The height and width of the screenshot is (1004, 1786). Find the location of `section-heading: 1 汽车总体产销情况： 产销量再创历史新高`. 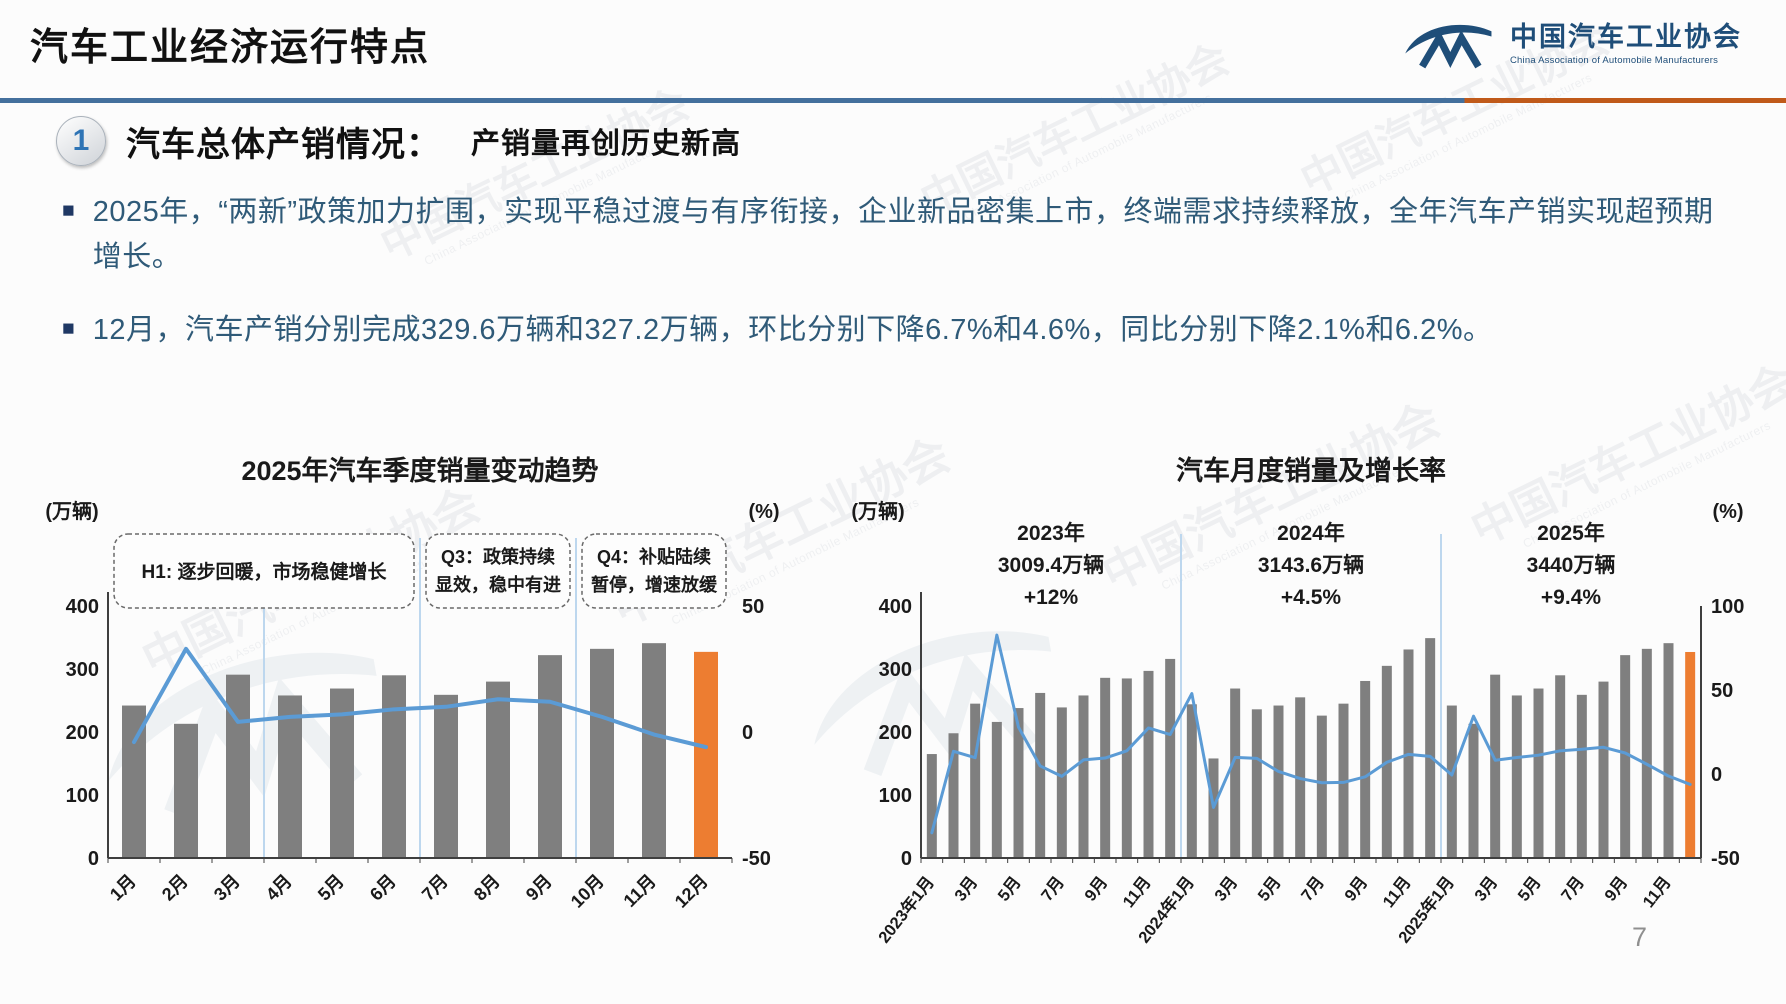

section-heading: 1 汽车总体产销情况： 产销量再创历史新高 is located at coordinates (398, 141).